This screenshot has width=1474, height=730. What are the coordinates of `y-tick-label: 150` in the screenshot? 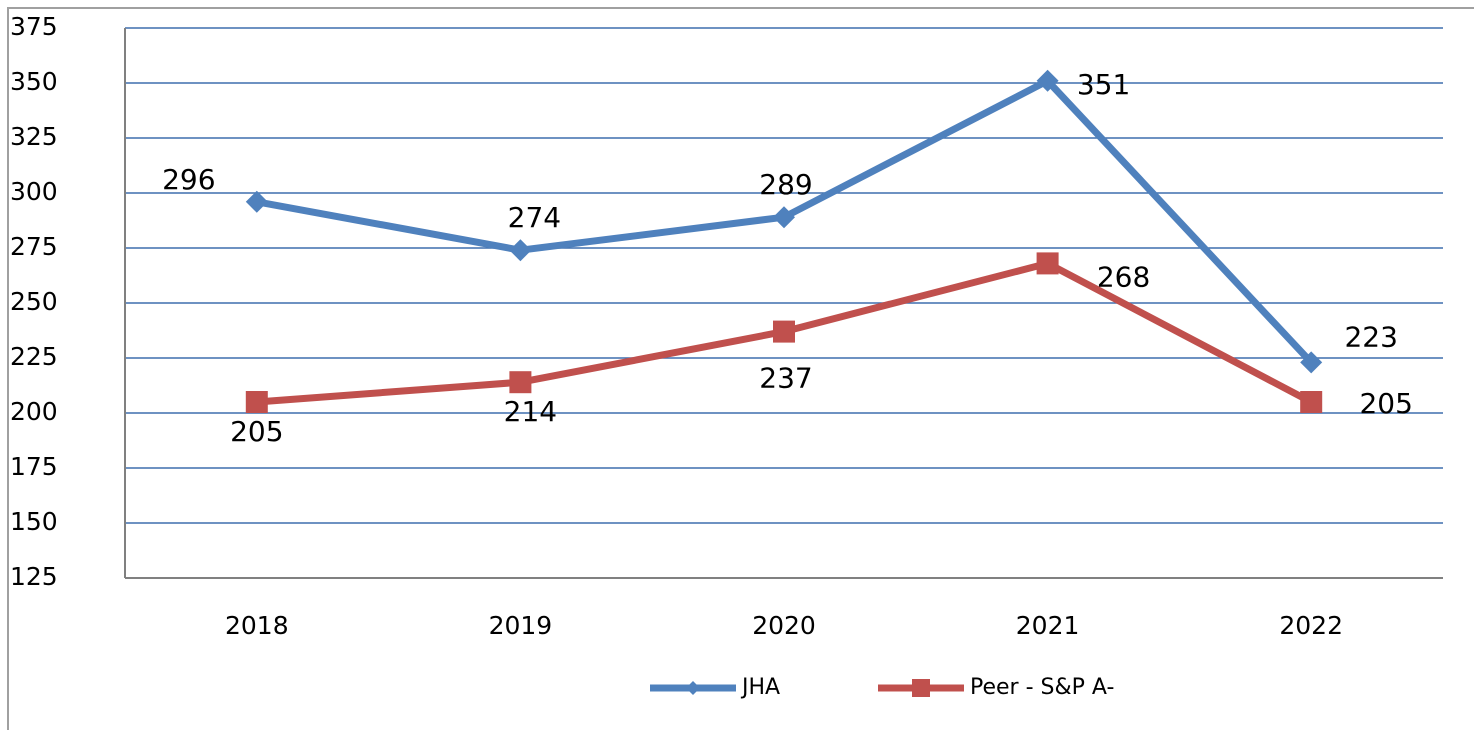 It's located at (34, 521).